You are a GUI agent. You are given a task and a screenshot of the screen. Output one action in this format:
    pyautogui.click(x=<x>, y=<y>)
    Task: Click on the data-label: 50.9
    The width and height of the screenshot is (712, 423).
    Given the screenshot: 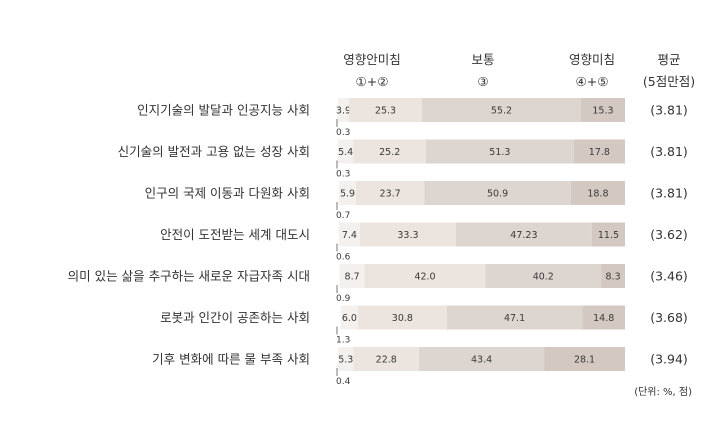 What is the action you would take?
    pyautogui.click(x=497, y=194)
    